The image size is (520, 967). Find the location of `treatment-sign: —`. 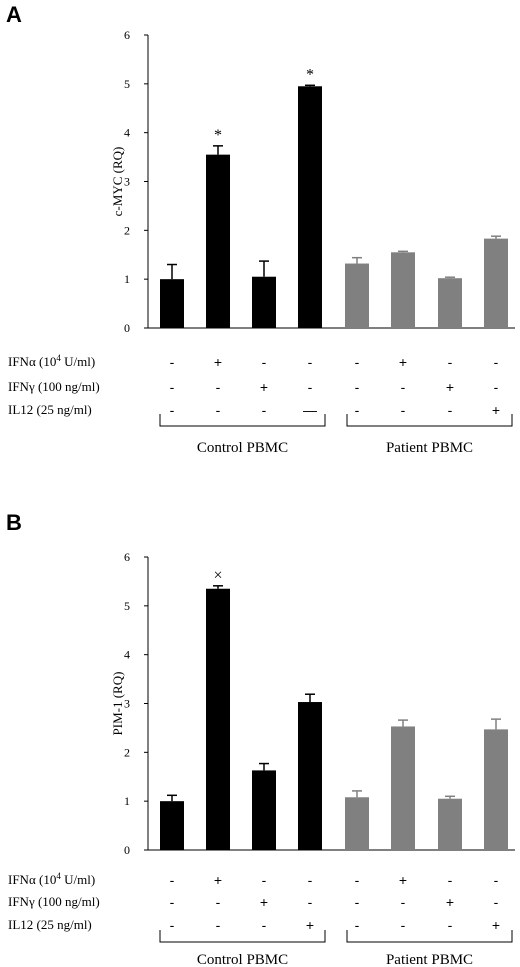

treatment-sign: — is located at coordinates (310, 410).